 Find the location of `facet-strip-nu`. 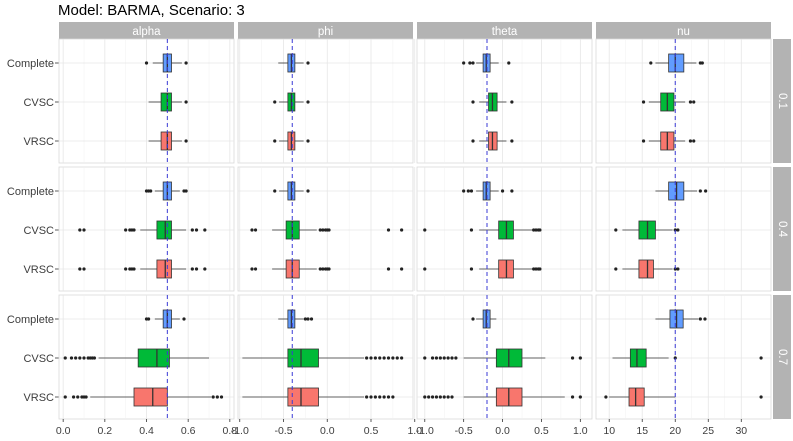

facet-strip-nu is located at coordinates (683, 30).